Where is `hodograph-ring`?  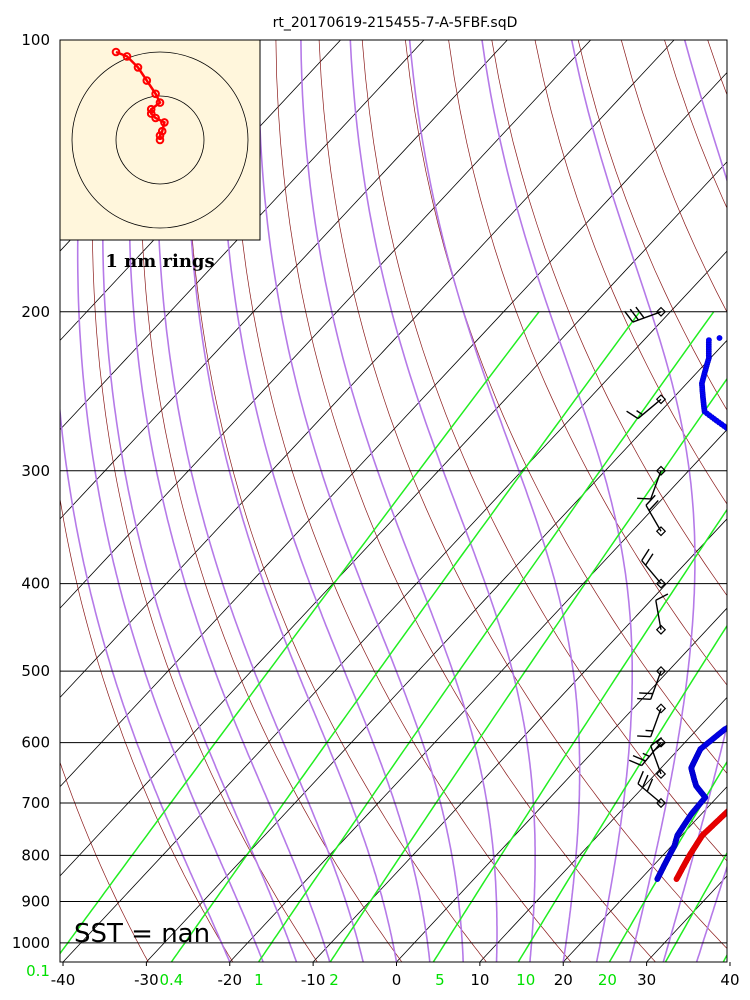 hodograph-ring is located at coordinates (160, 140).